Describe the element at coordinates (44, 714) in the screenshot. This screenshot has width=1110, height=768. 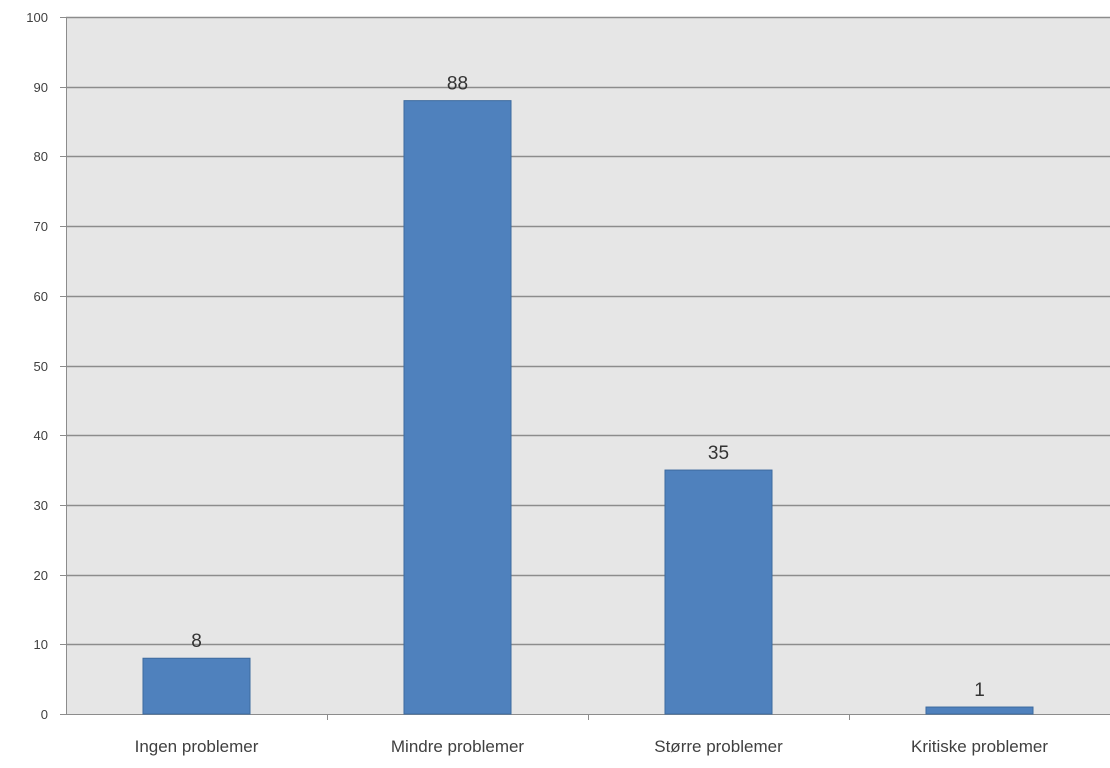
I see `y-tick-label: 0` at that location.